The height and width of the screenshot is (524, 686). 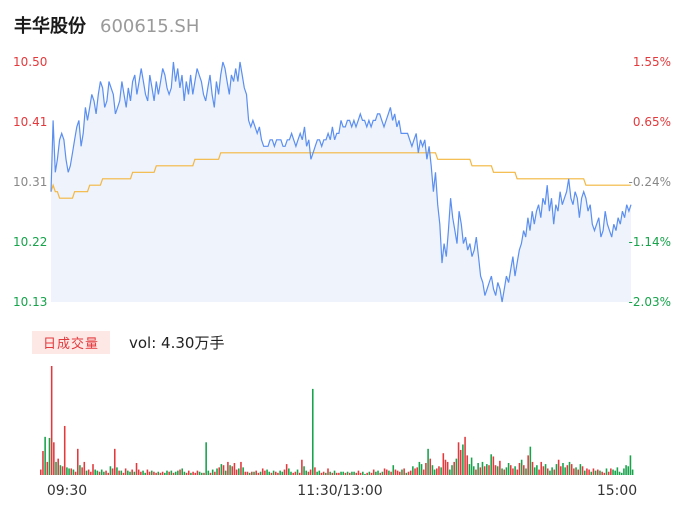 What do you see at coordinates (30, 62) in the screenshot?
I see `y-tick-left: 10.50` at bounding box center [30, 62].